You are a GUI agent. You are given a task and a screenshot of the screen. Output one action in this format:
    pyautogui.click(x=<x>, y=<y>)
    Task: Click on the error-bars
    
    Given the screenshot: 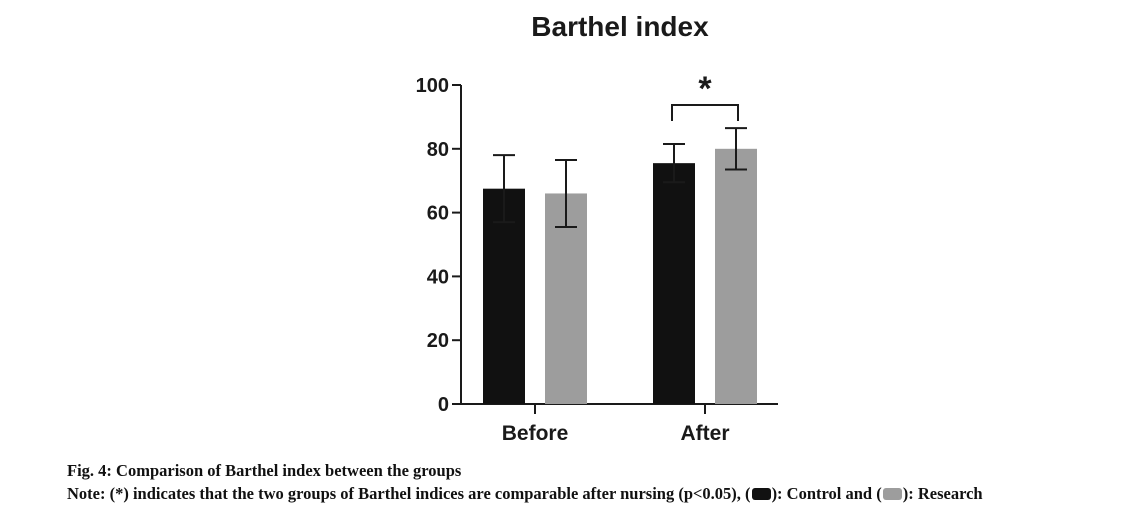 What is the action you would take?
    pyautogui.click(x=620, y=177)
    